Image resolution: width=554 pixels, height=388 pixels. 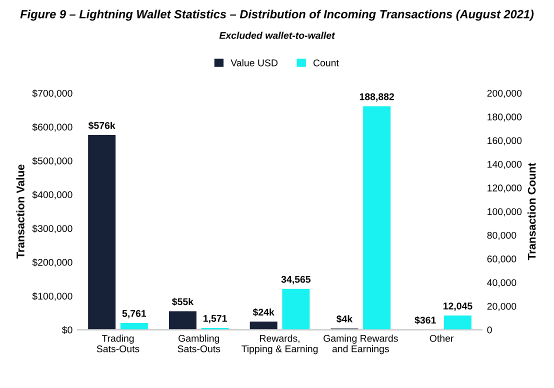 What do you see at coordinates (134, 314) in the screenshot?
I see `data-label: 5,761` at bounding box center [134, 314].